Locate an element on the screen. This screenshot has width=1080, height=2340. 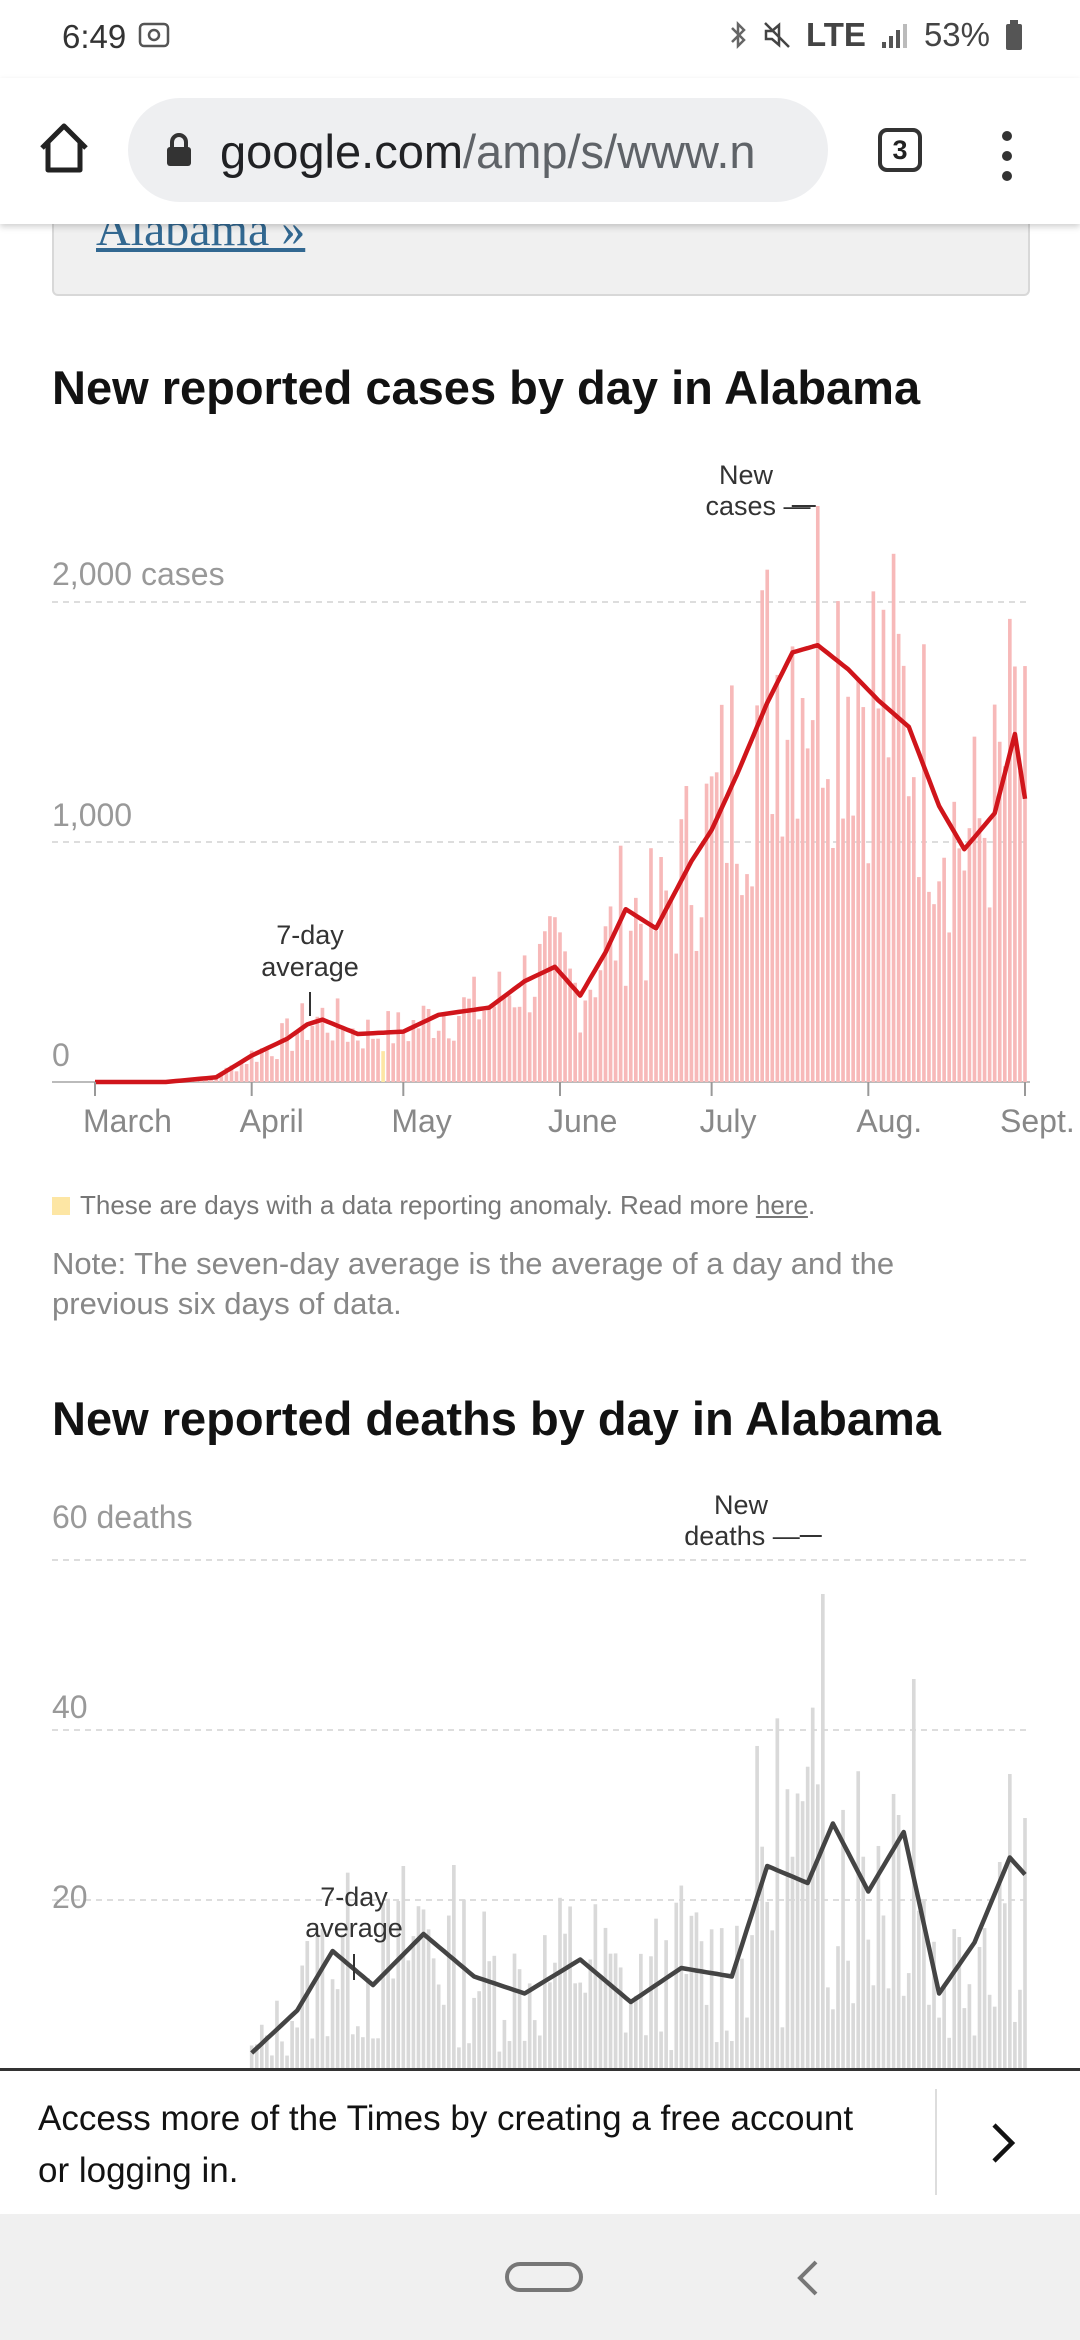
more-menu-icon is located at coordinates (1007, 156).